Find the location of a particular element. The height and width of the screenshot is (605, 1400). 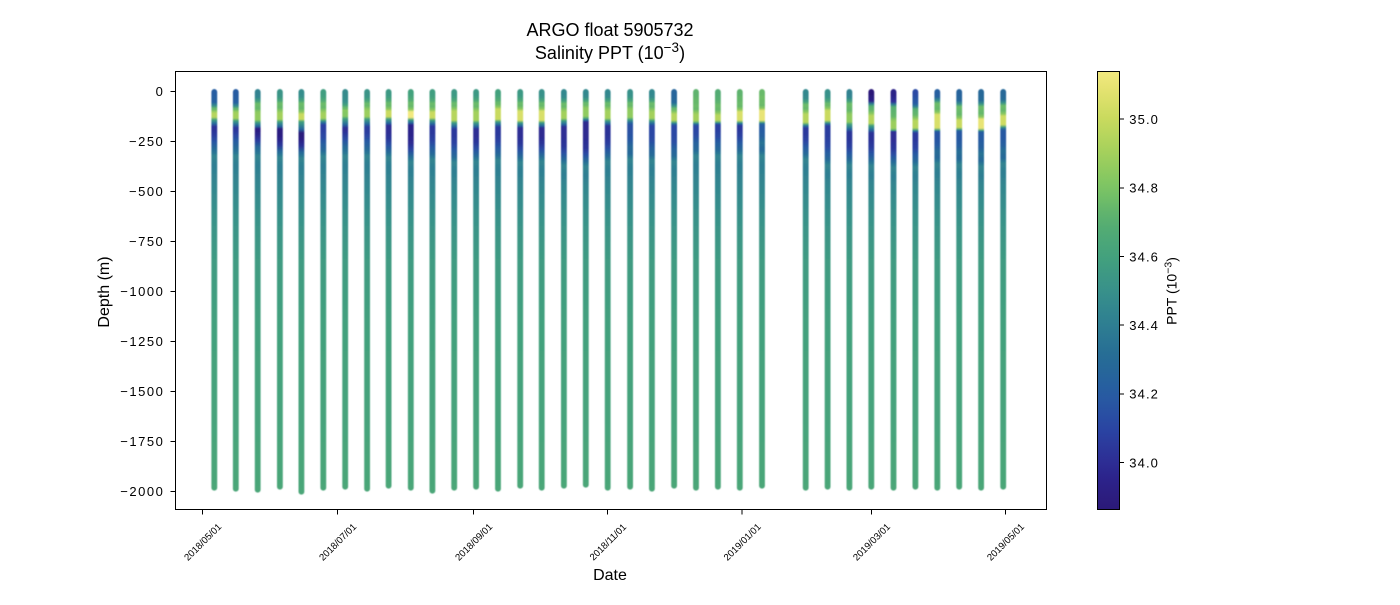

svg-text: 34.8 is located at coordinates (1144, 188).